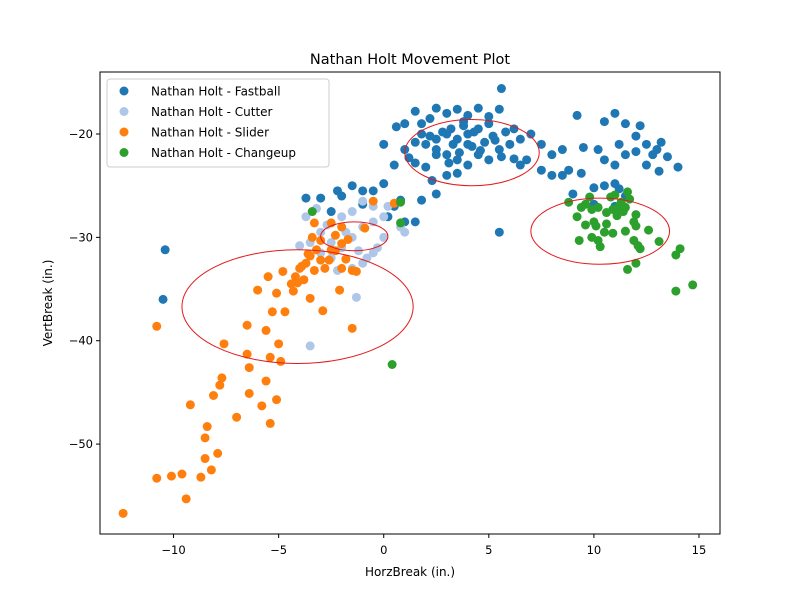 This screenshot has height=600, width=800. What do you see at coordinates (216, 92) in the screenshot?
I see `legend-label: Nathan Holt - Fastball` at bounding box center [216, 92].